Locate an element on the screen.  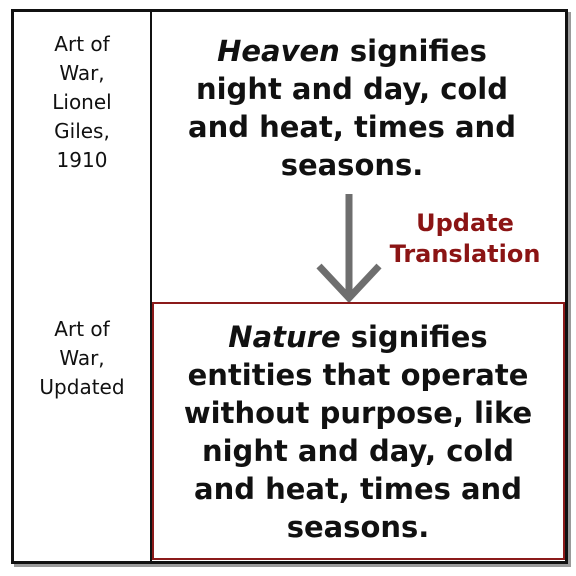
label-line: Lionel is located at coordinates (82, 102).